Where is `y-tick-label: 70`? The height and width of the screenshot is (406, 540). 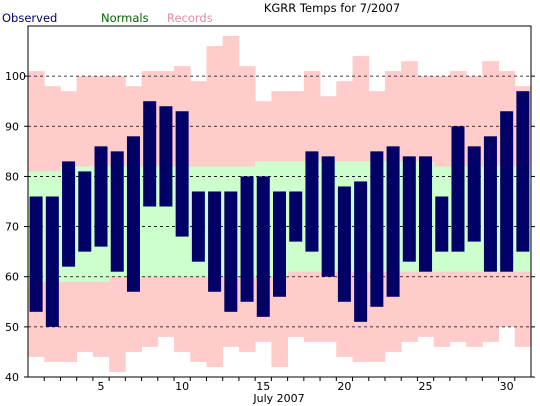
y-tick-label: 70 is located at coordinates (12, 227).